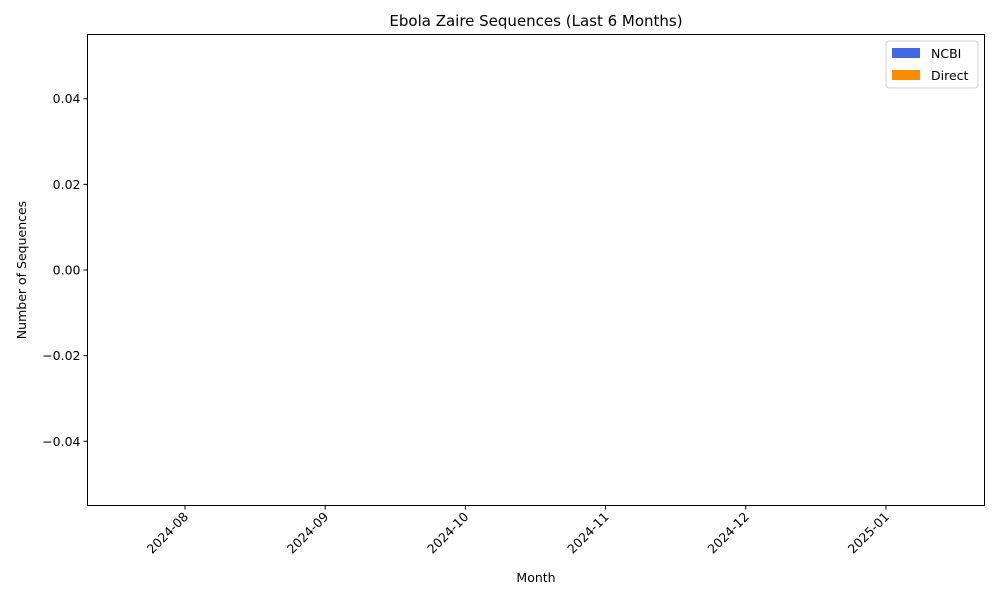 The width and height of the screenshot is (1000, 600). Describe the element at coordinates (21, 270) in the screenshot. I see `y-axis-label: Number of Sequences` at that location.